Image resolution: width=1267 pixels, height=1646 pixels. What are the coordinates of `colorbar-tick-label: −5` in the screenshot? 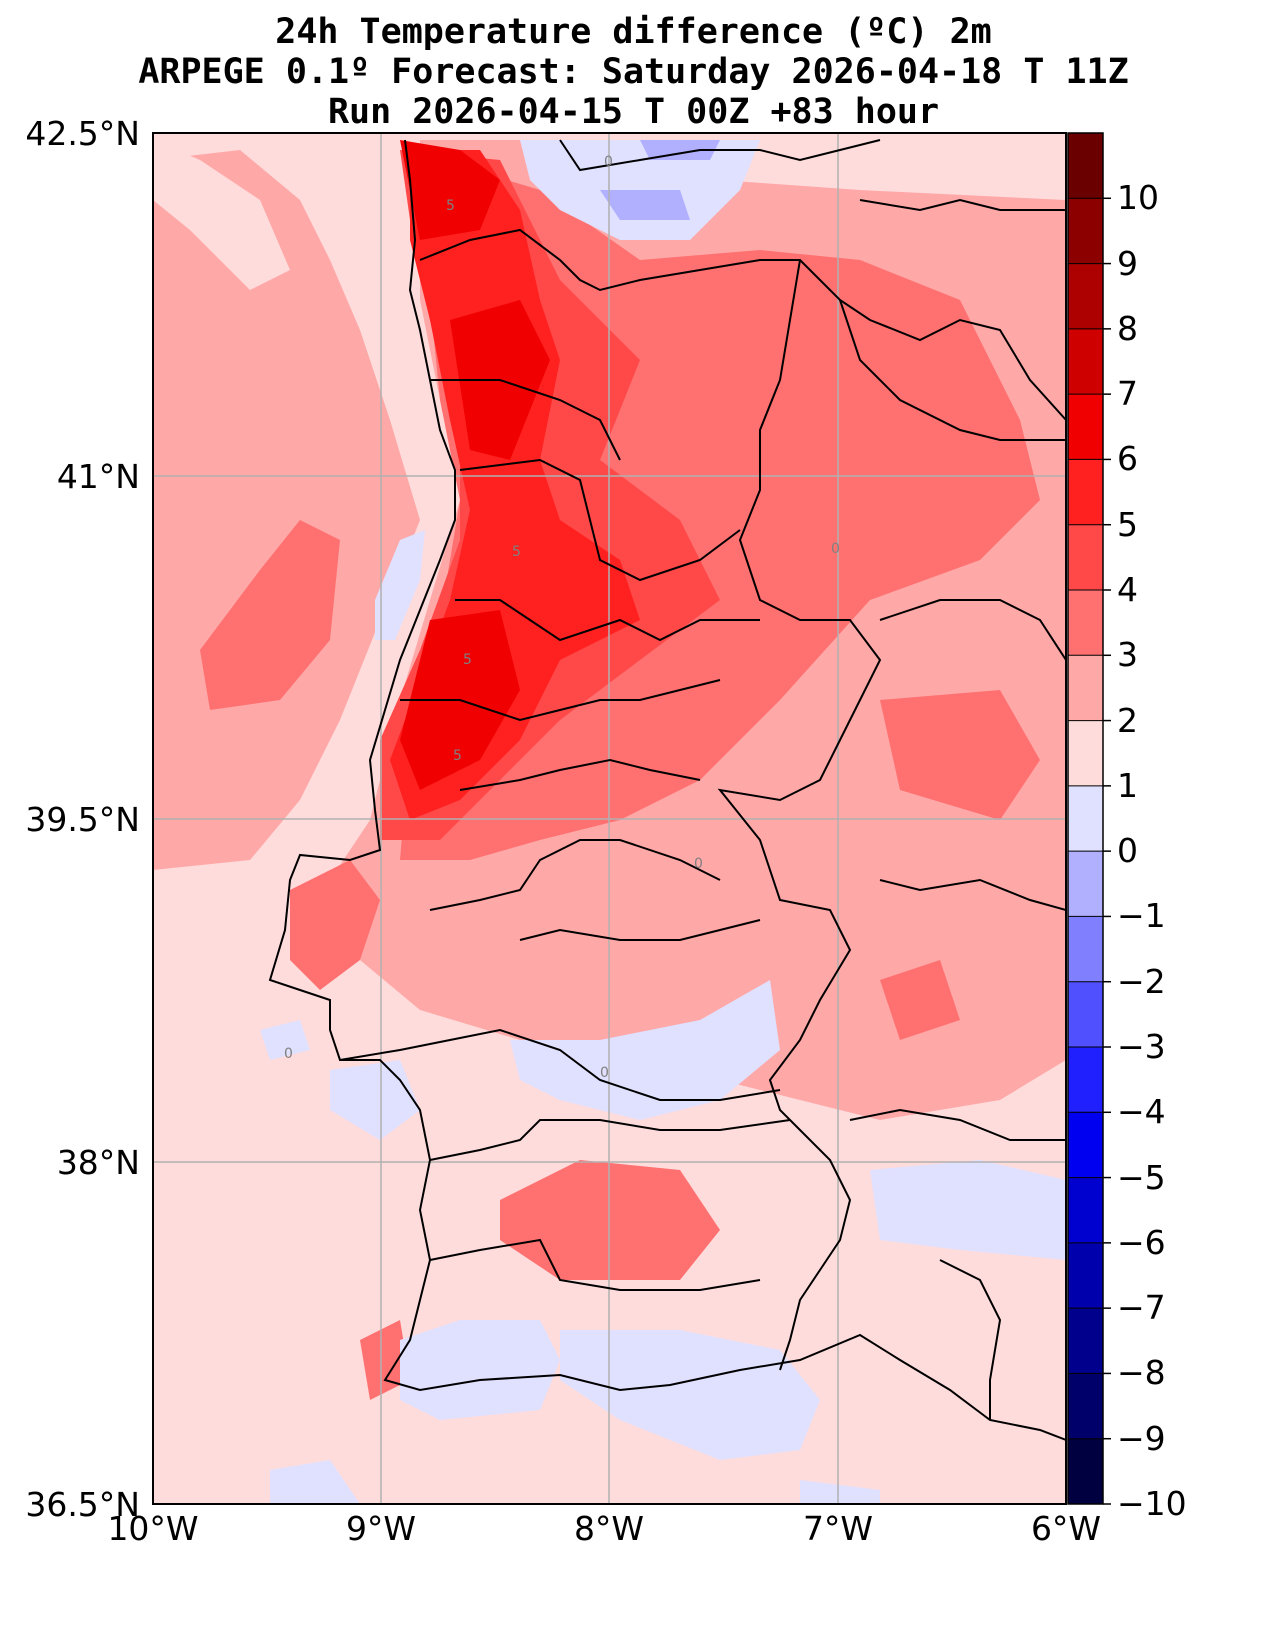 It's located at (1141, 1177).